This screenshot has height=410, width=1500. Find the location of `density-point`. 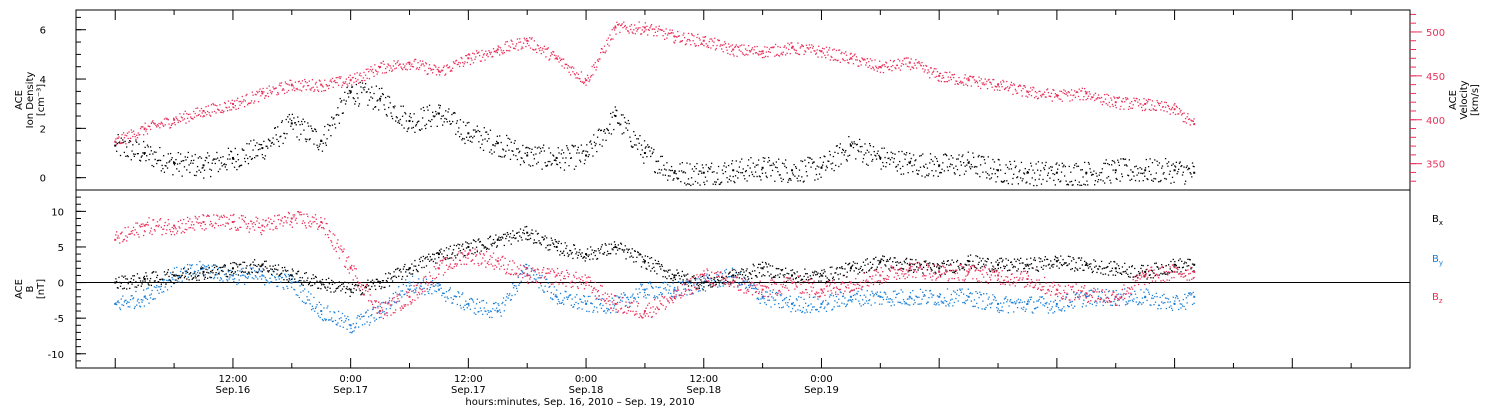

density-point is located at coordinates (409, 120).